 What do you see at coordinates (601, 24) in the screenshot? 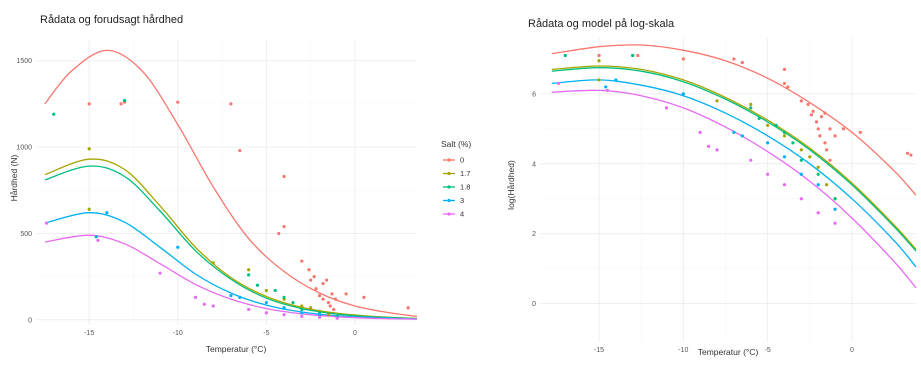
I see `right-chart-title: Rådata og model på log-skala` at bounding box center [601, 24].